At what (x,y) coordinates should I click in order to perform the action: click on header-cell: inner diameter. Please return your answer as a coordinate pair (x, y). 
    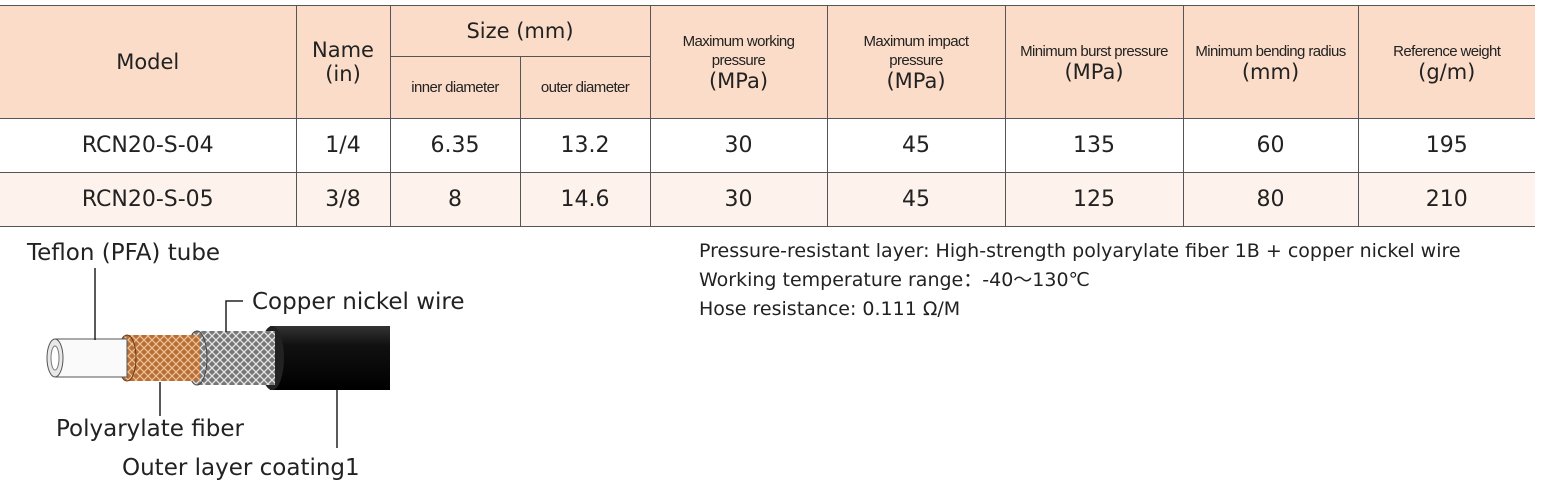
    Looking at the image, I should click on (455, 87).